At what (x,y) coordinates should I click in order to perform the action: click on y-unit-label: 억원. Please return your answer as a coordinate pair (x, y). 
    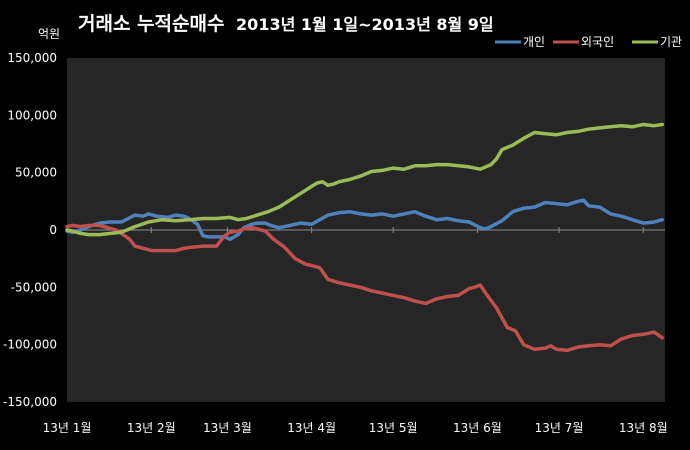
    Looking at the image, I should click on (49, 34).